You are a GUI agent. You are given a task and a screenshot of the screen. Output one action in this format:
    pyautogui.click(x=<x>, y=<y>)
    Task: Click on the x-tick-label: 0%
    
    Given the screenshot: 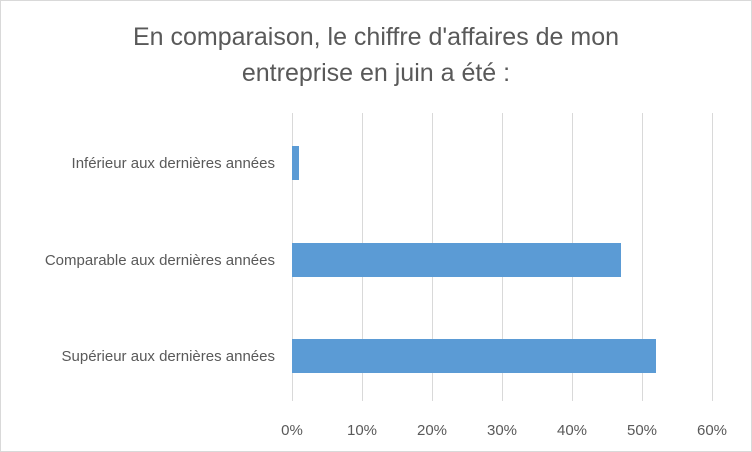 What is the action you would take?
    pyautogui.click(x=292, y=430)
    